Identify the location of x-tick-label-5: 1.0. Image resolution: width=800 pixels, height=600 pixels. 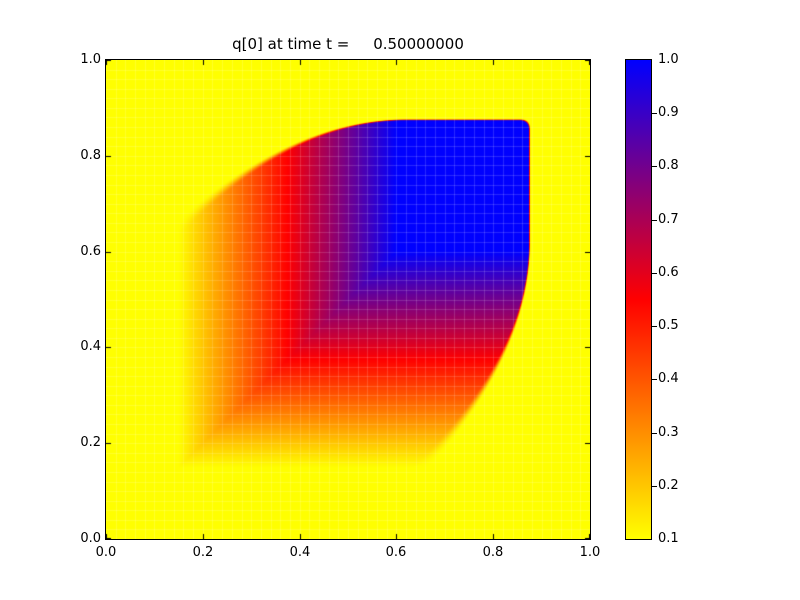
(590, 552).